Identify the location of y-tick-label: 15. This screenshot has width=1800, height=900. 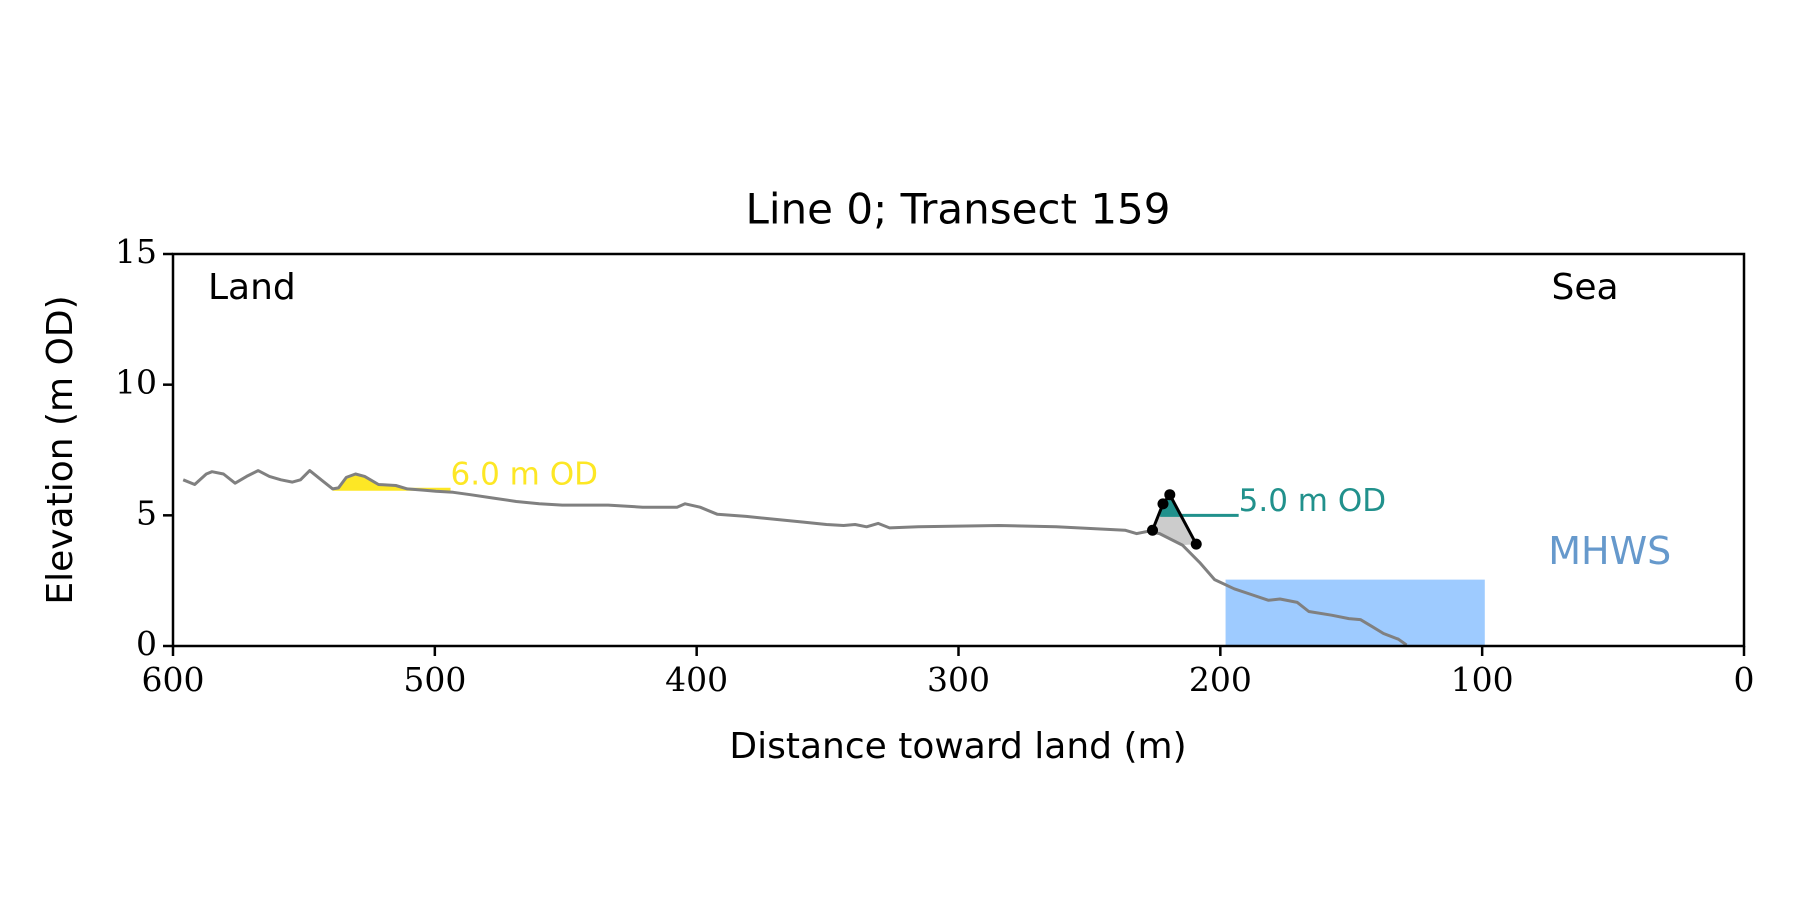
(136, 251).